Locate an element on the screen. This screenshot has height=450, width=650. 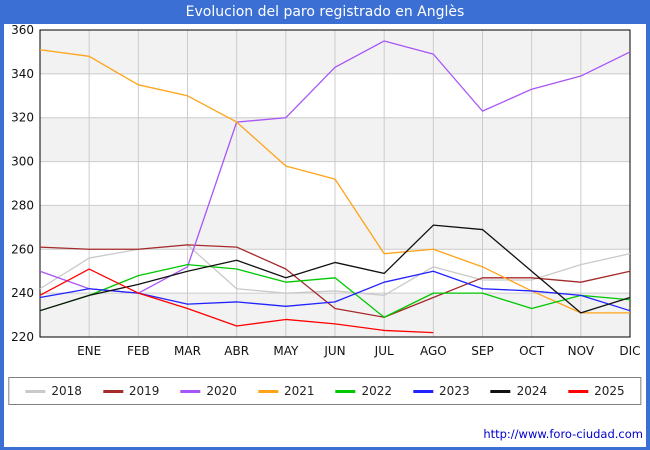
series-line-2019 is located at coordinates (335, 281).